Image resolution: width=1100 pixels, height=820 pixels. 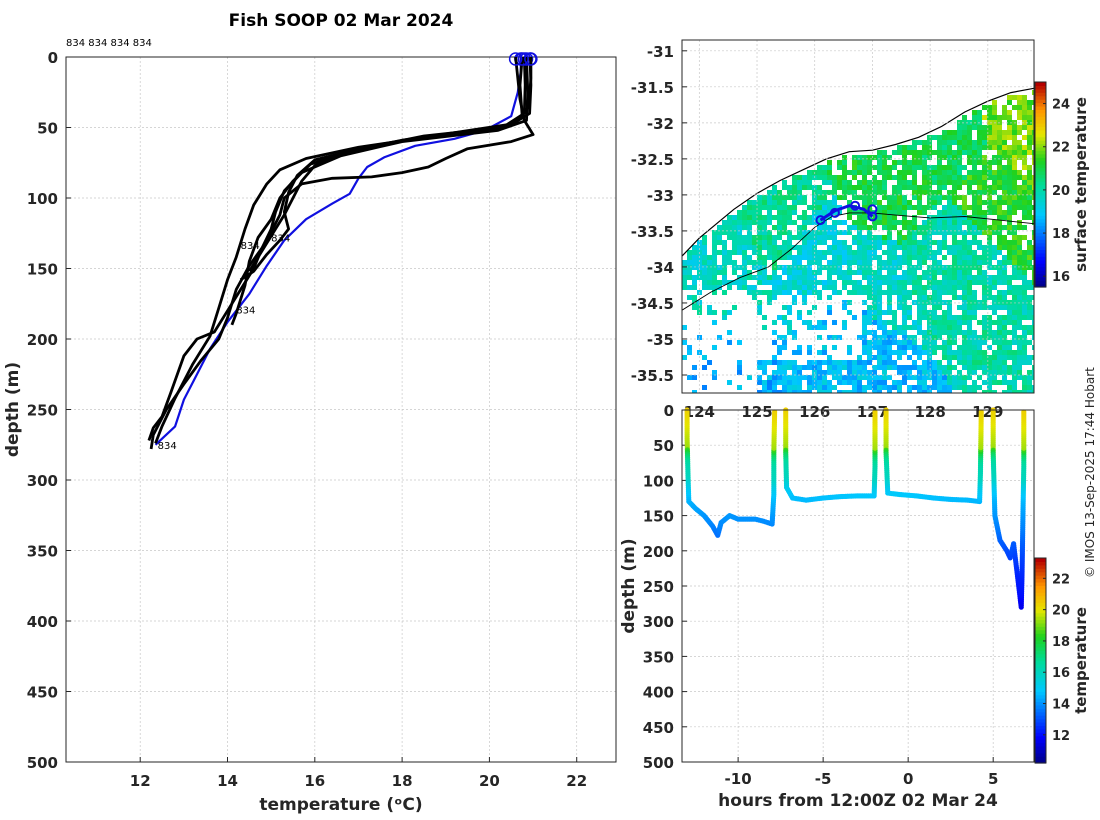 I want to click on sst-colorbar-cell, so click(x=1040, y=251).